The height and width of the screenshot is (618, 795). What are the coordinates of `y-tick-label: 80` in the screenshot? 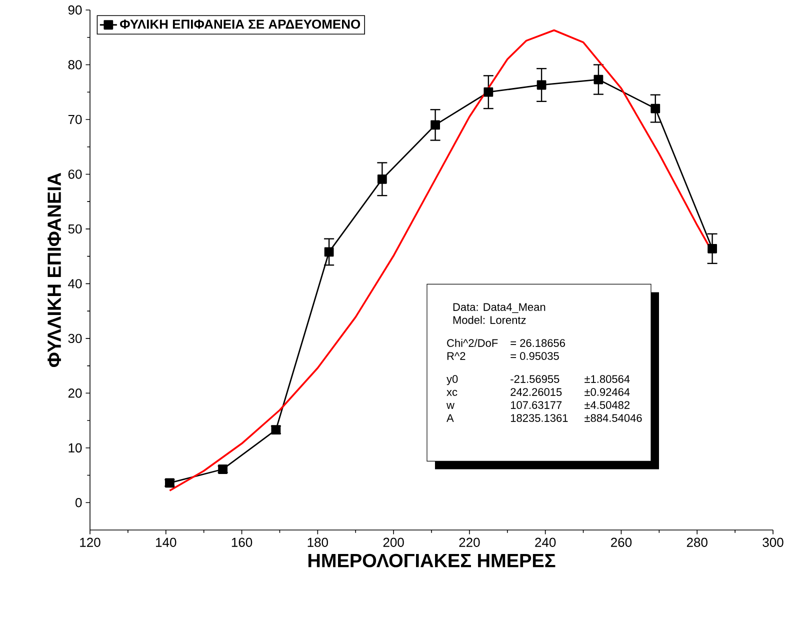 It's located at (75, 65).